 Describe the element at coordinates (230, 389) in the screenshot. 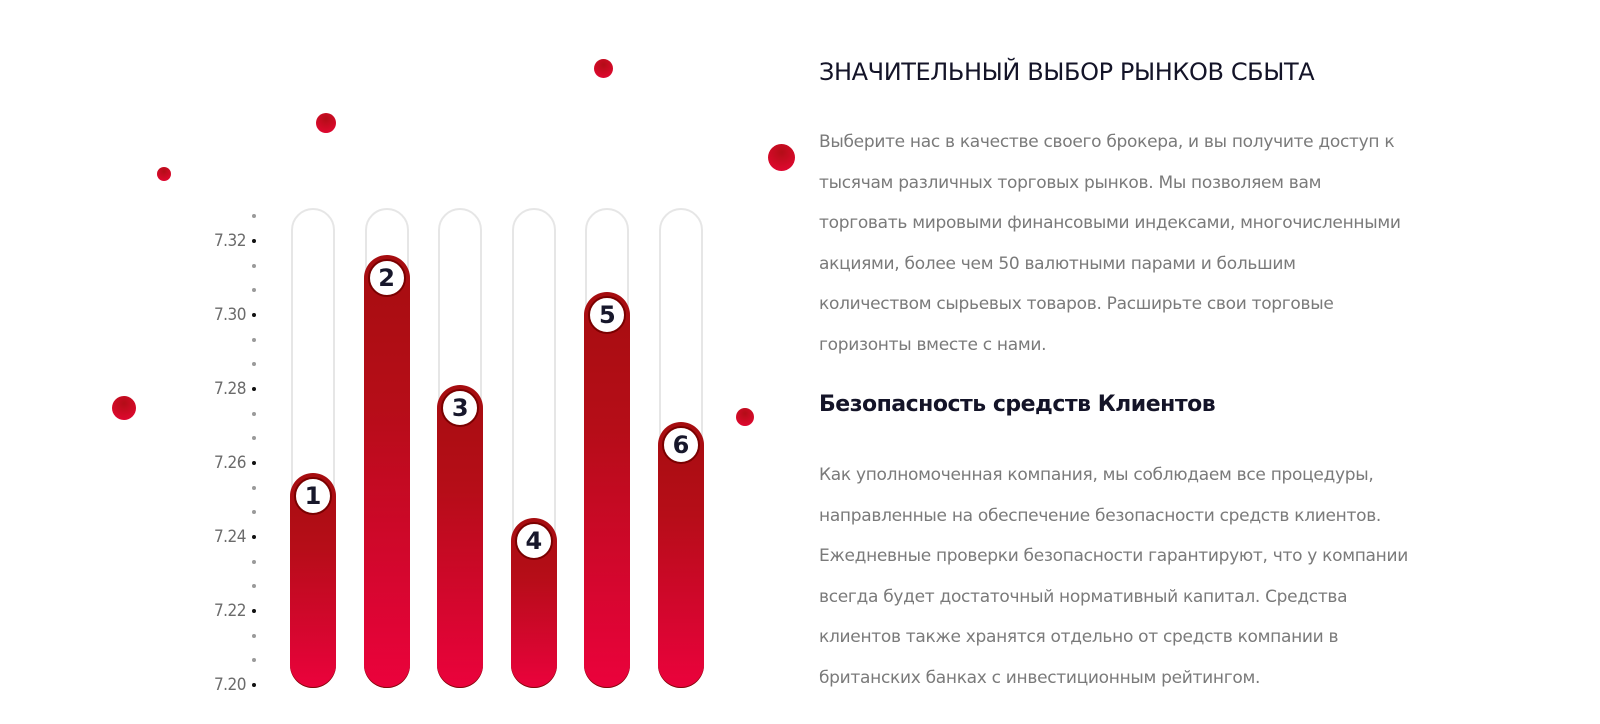

I see `y-axis-label: 7.28` at that location.